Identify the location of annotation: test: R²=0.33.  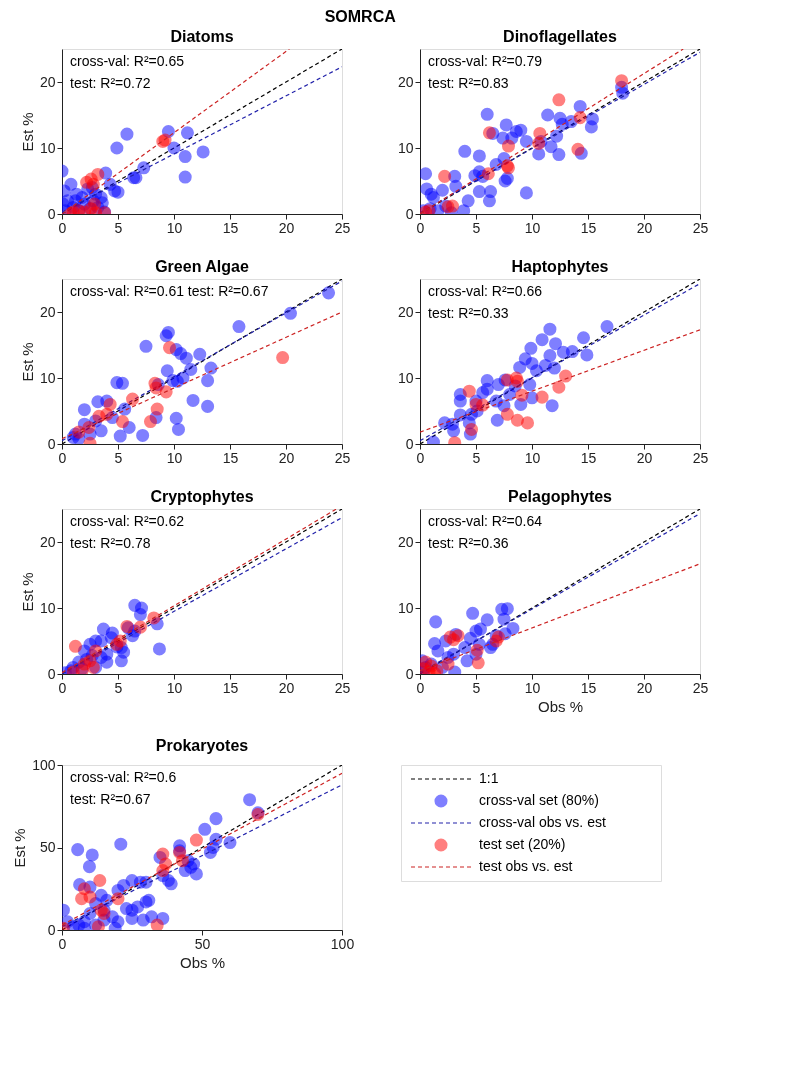
(468, 313).